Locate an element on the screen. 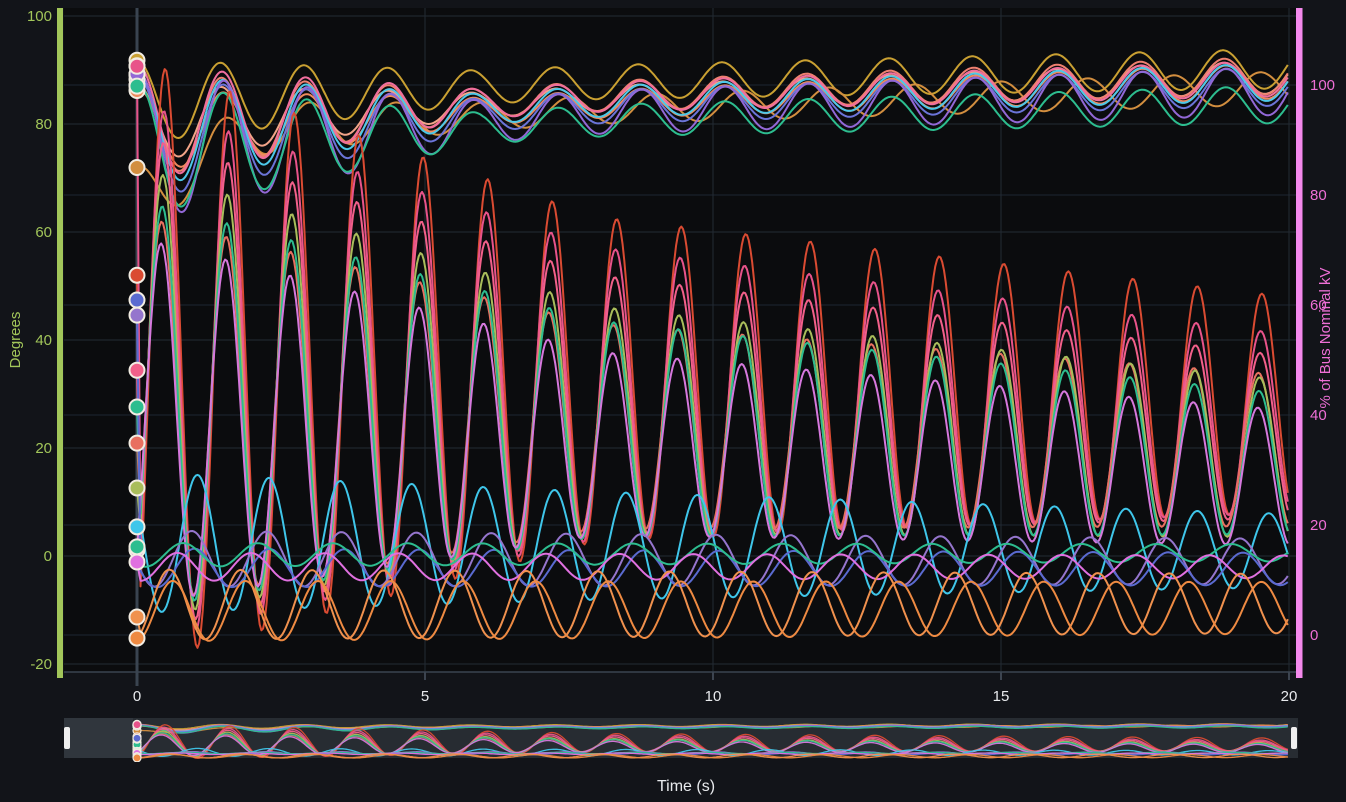 This screenshot has height=802, width=1346. start-marker-angle-magenta-low is located at coordinates (137, 562).